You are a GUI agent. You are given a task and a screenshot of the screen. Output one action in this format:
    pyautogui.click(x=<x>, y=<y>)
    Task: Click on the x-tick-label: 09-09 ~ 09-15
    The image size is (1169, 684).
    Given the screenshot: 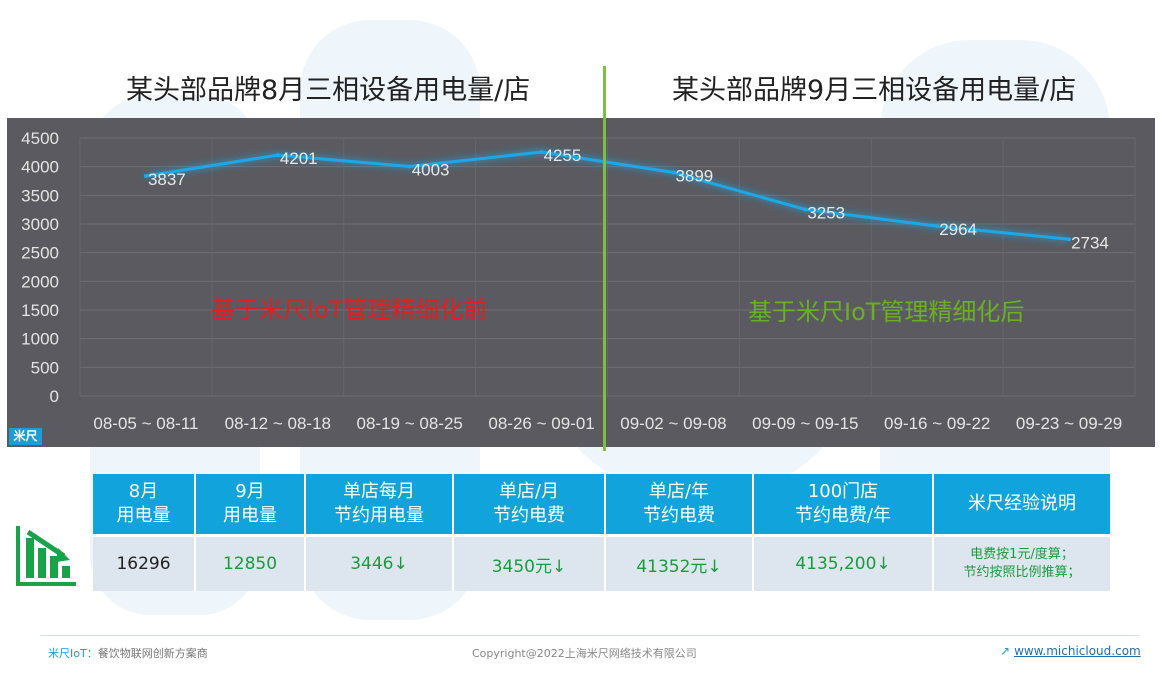 What is the action you would take?
    pyautogui.click(x=805, y=423)
    